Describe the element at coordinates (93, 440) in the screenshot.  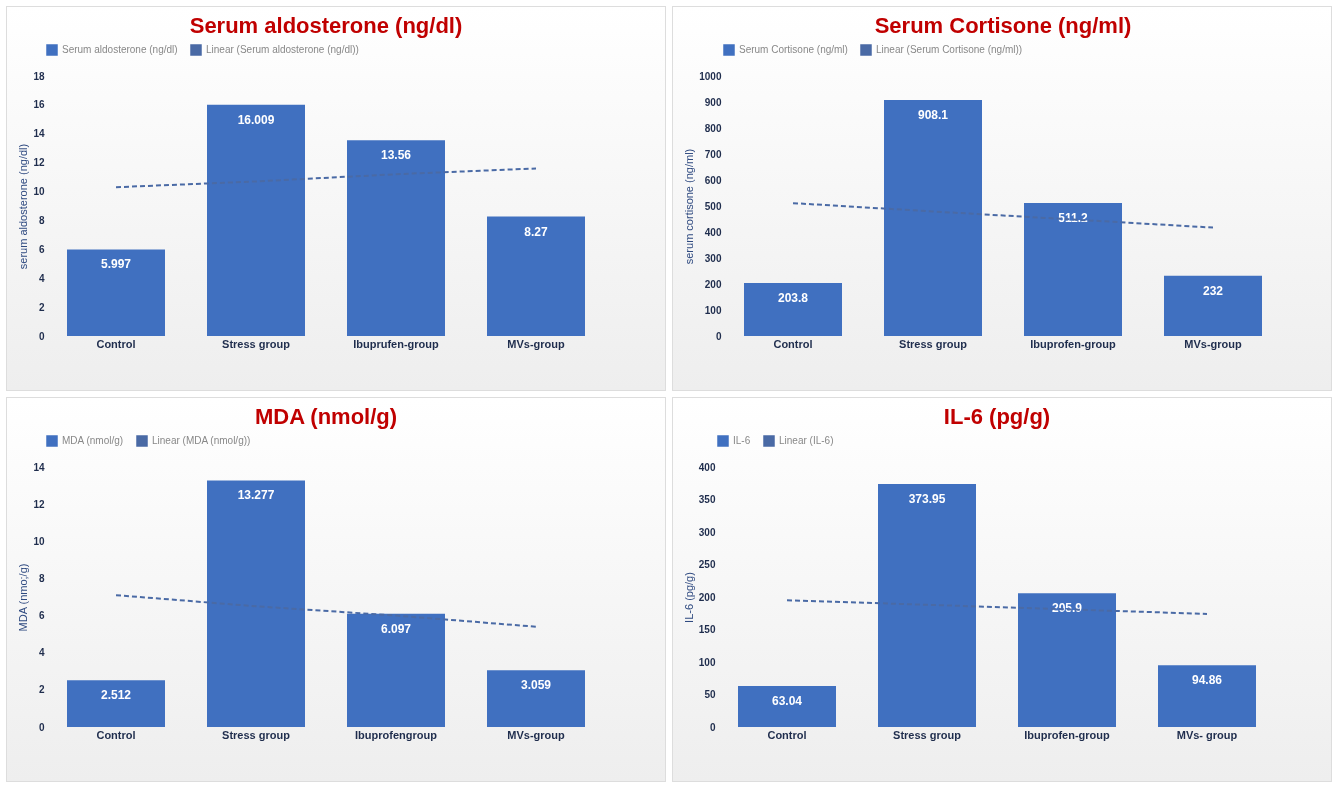
I see `legend-label: MDA (nmol/g)` at that location.